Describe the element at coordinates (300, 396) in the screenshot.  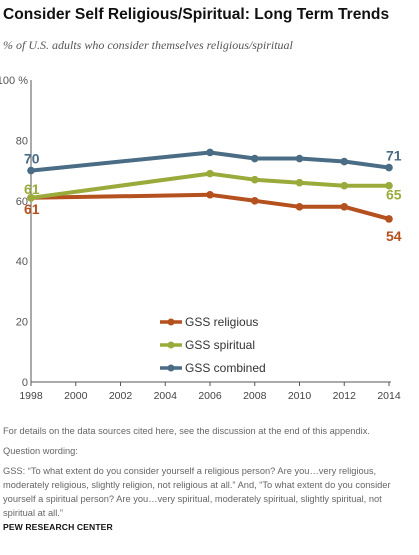
I see `x-tick-label: 2010` at that location.